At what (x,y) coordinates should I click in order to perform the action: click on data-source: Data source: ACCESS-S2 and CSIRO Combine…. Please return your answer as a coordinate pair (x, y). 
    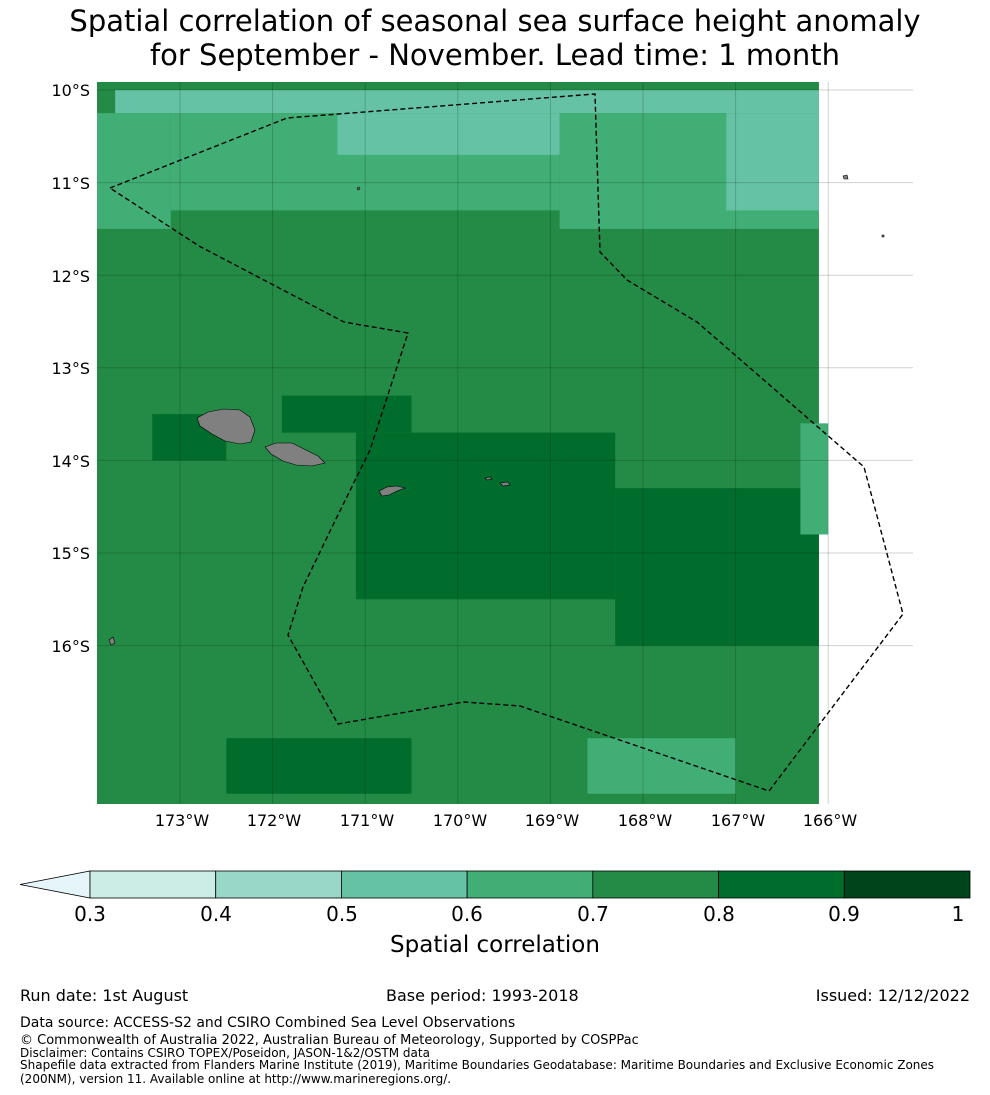
    Looking at the image, I should click on (268, 1023).